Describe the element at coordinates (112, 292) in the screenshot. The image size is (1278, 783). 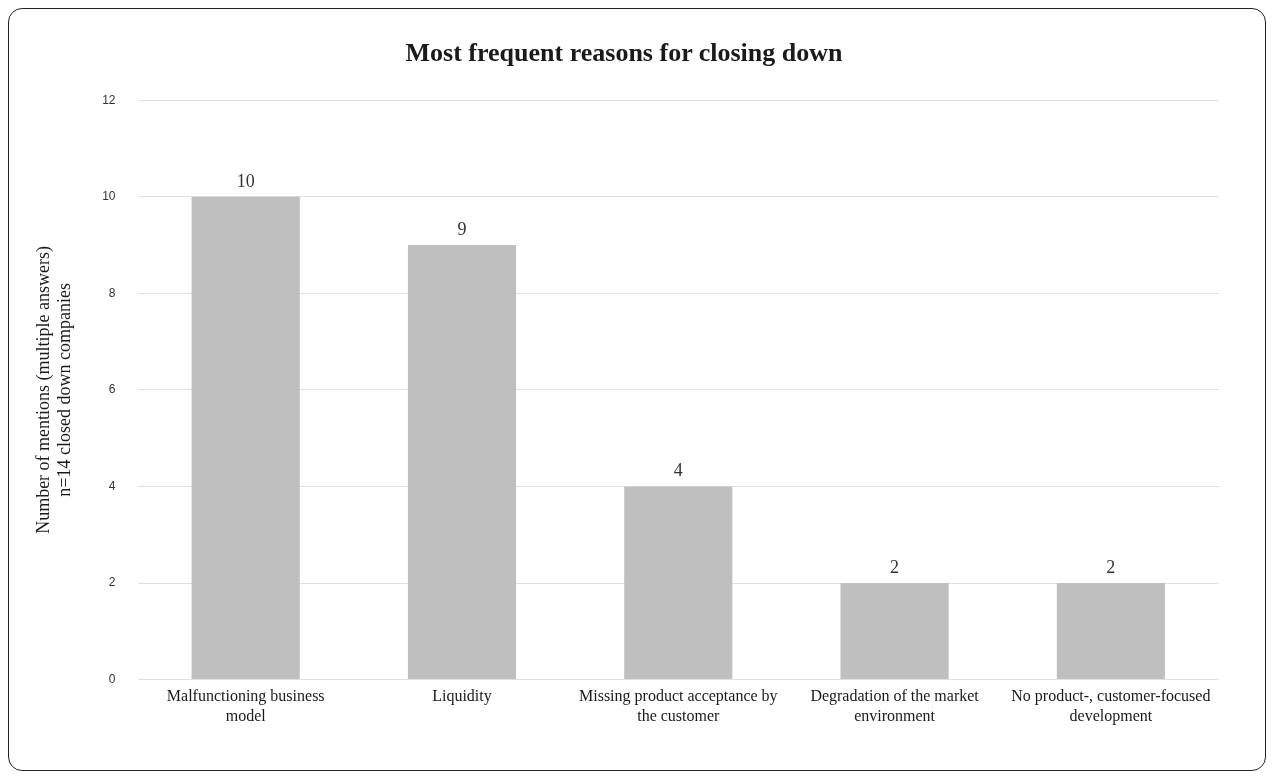
I see `y-tick-label: 8` at that location.